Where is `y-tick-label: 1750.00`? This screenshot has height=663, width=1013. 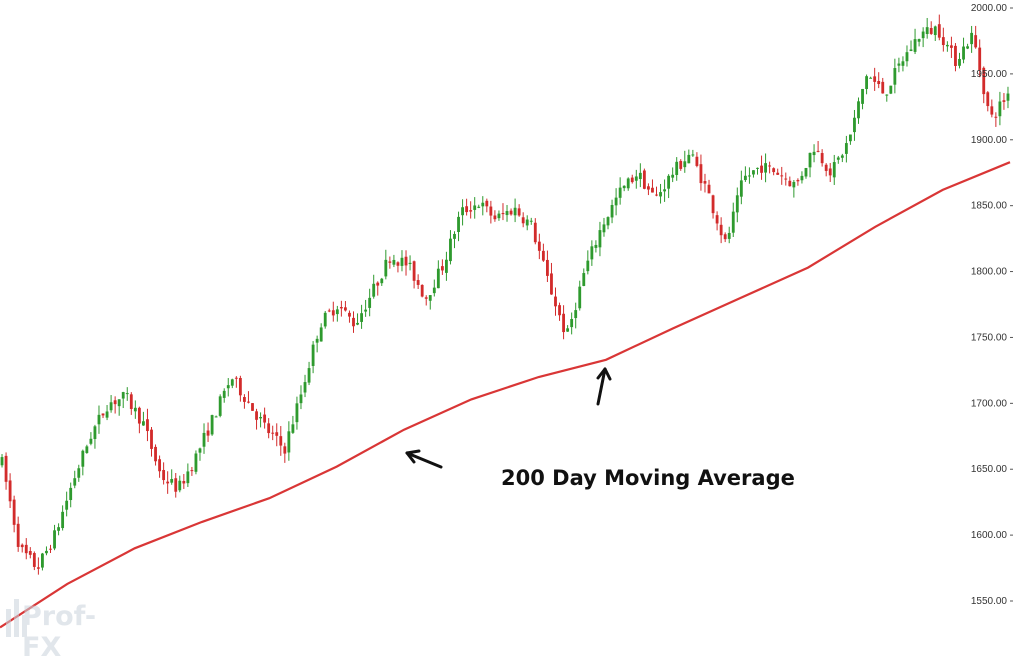 y-tick-label: 1750.00 is located at coordinates (989, 337).